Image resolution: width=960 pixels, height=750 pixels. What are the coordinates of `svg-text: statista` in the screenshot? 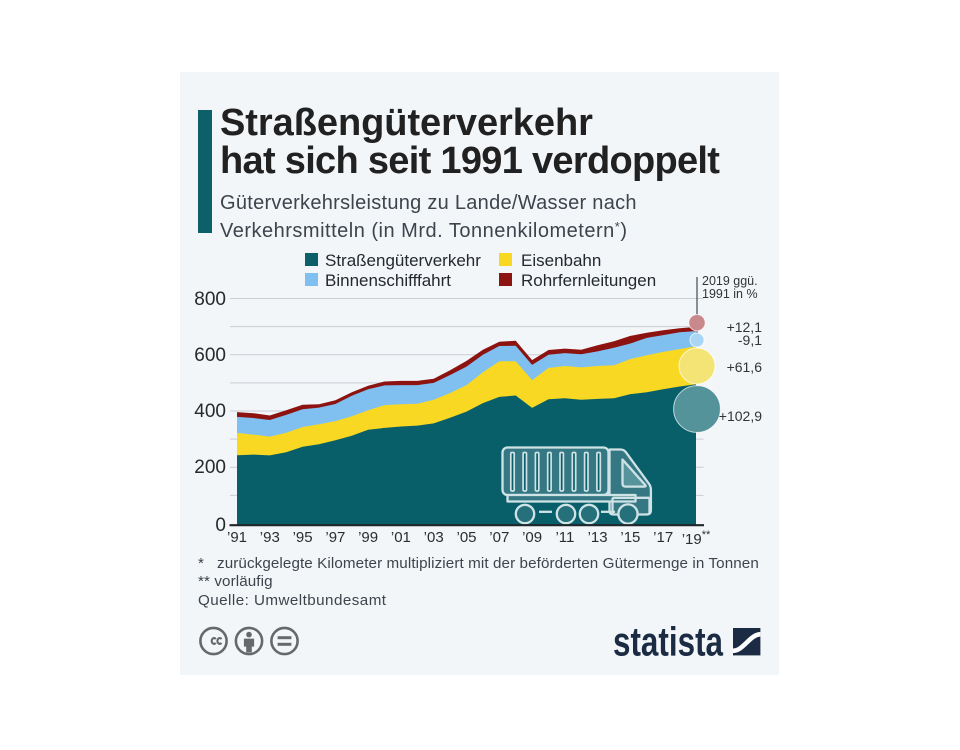 It's located at (668, 642).